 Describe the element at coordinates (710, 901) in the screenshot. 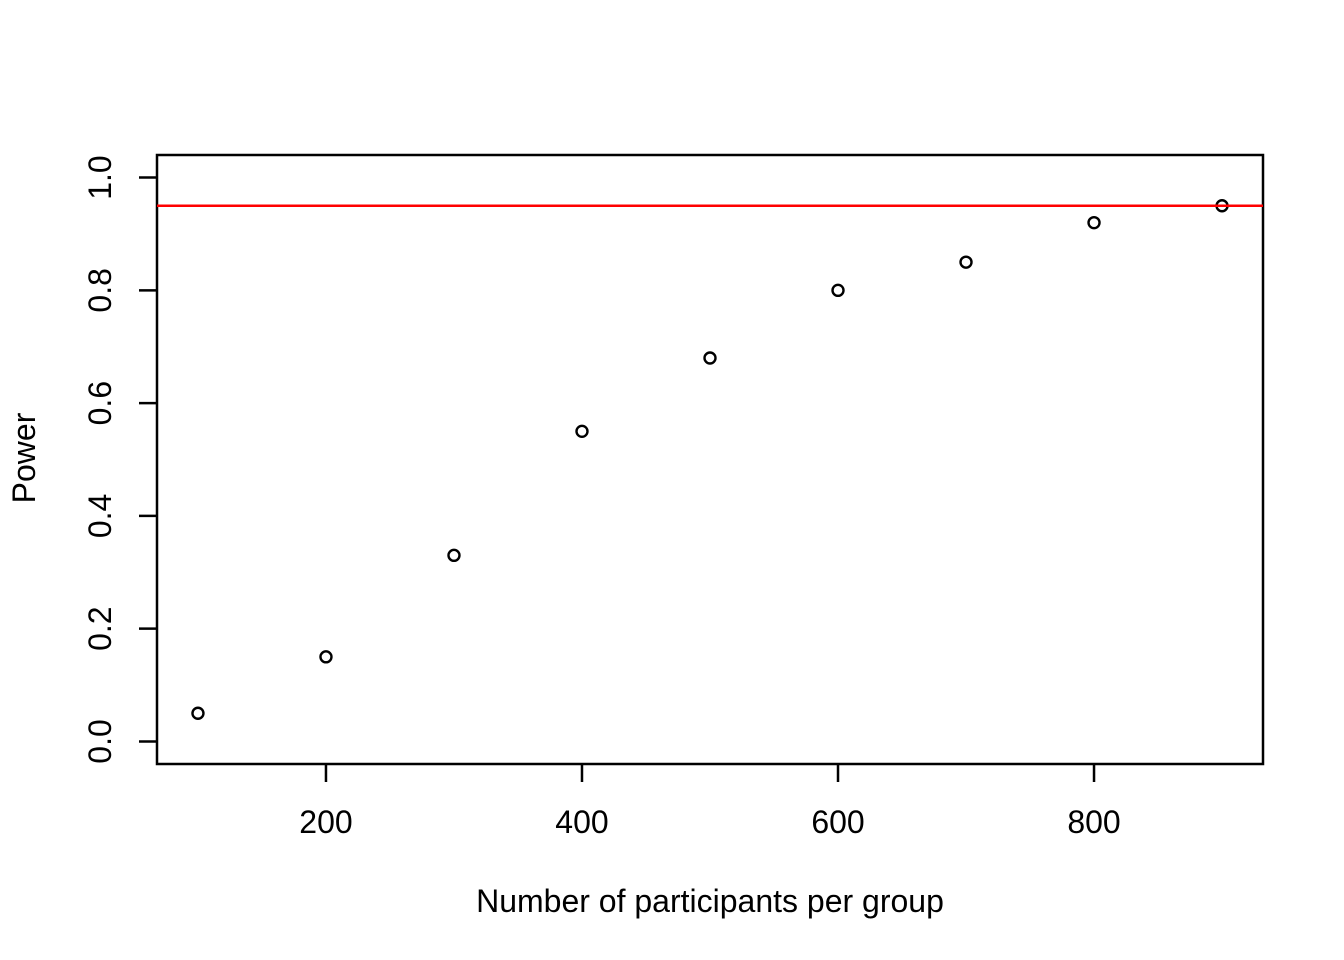

I see `x-axis-label: Number of participants per group` at that location.